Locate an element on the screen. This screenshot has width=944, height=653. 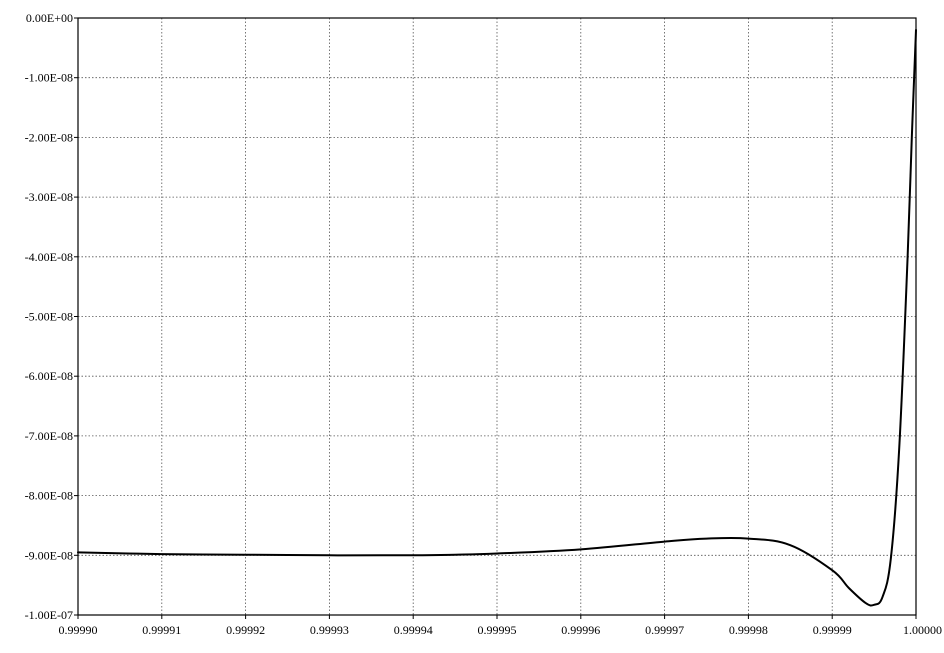
y-tick-label: -8.00E-08 is located at coordinates (49, 496).